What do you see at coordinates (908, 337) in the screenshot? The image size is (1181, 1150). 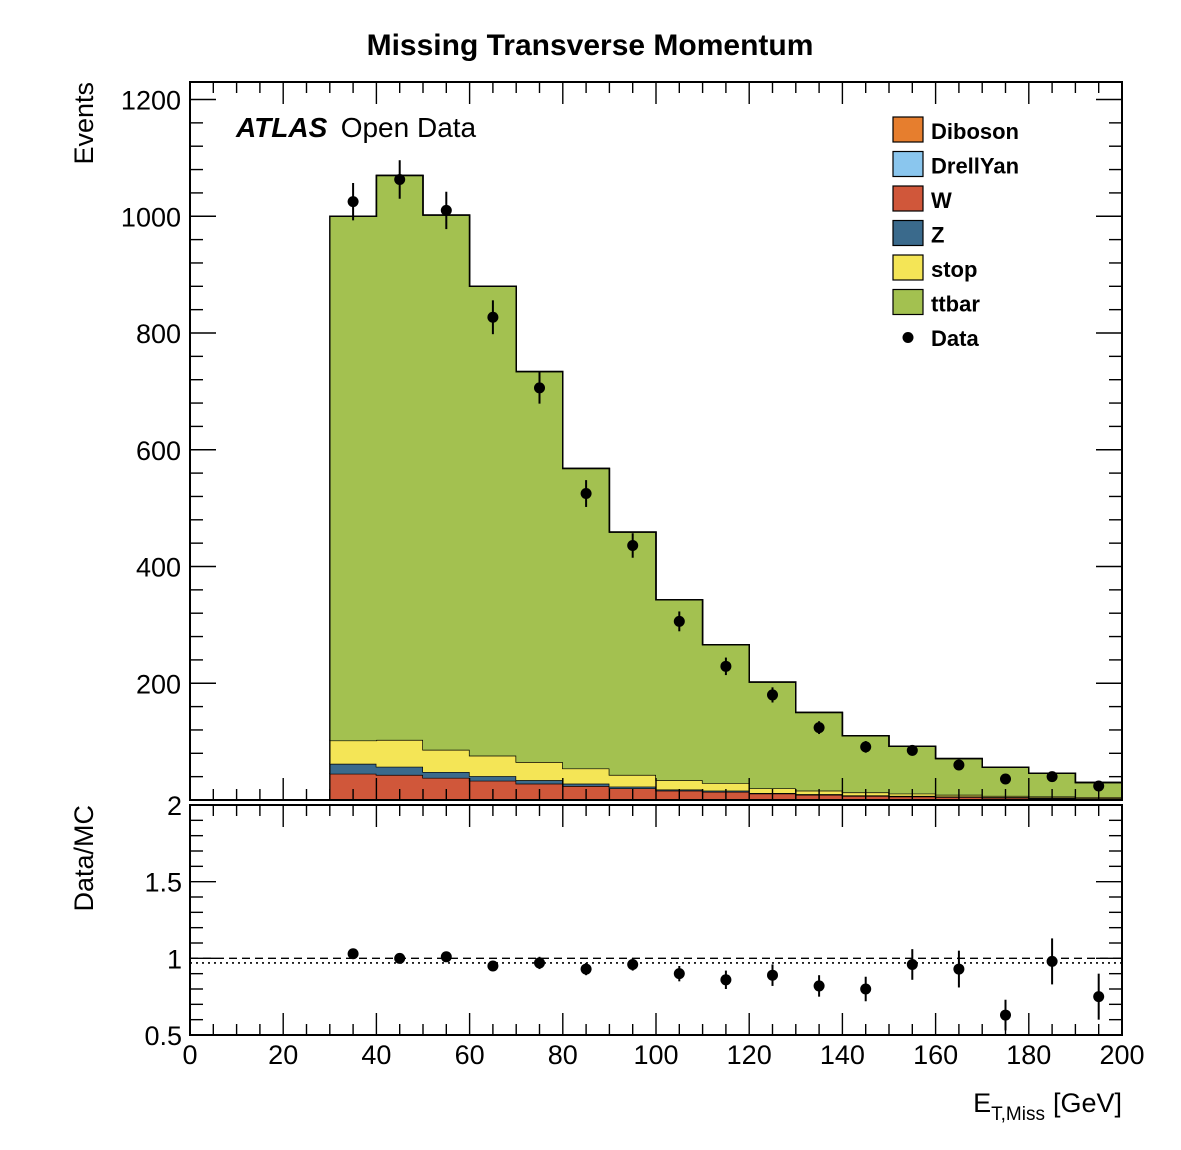 I see `legend-marker` at bounding box center [908, 337].